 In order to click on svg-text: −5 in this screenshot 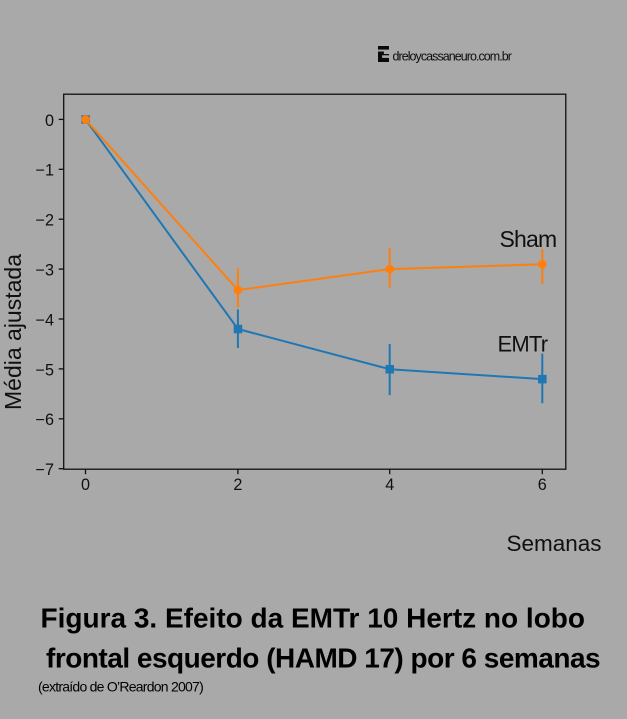, I will do `click(45, 370)`.